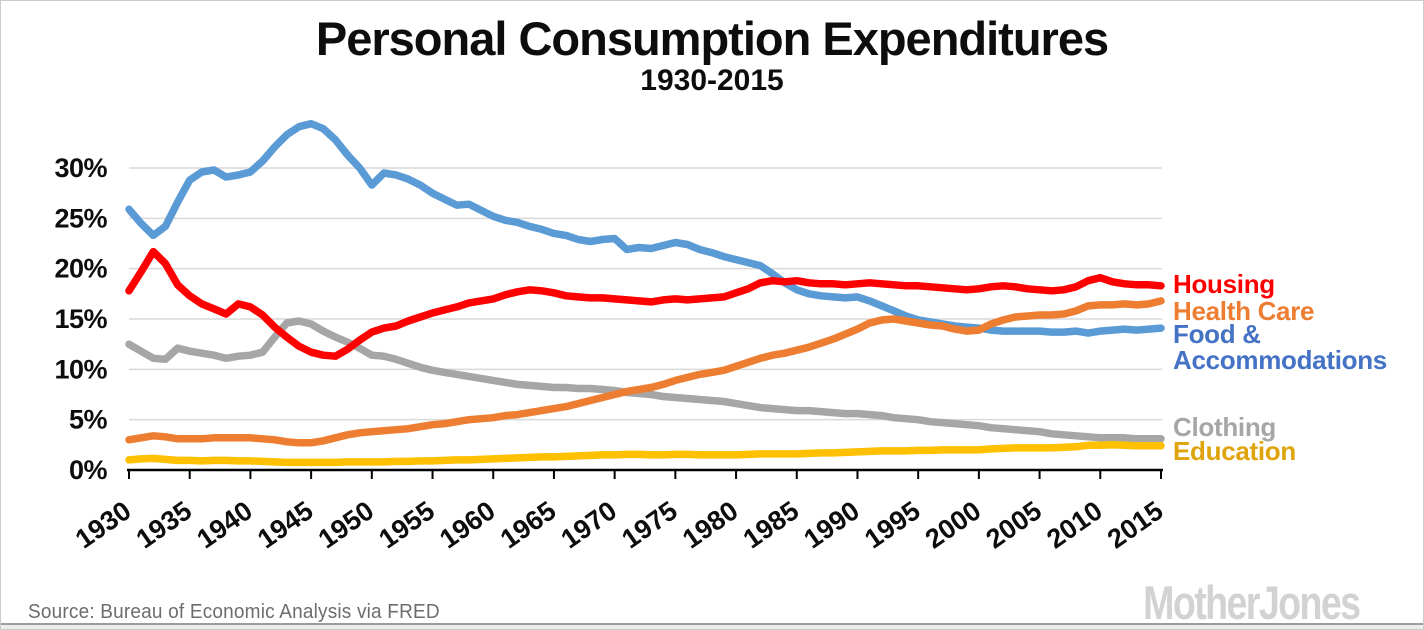 This screenshot has width=1424, height=630. I want to click on x-tick-label-1950: 1950, so click(346, 524).